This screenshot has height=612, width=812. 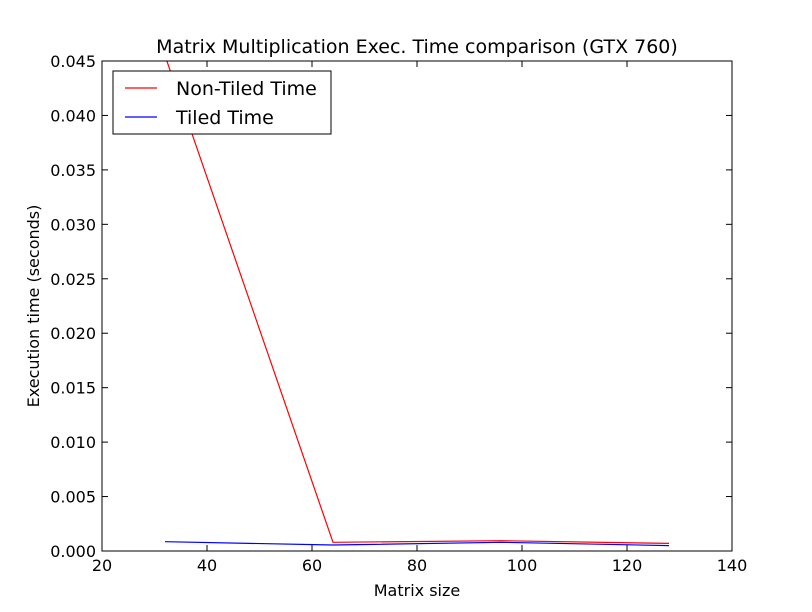 What do you see at coordinates (522, 565) in the screenshot?
I see `x-tick-label: 100` at bounding box center [522, 565].